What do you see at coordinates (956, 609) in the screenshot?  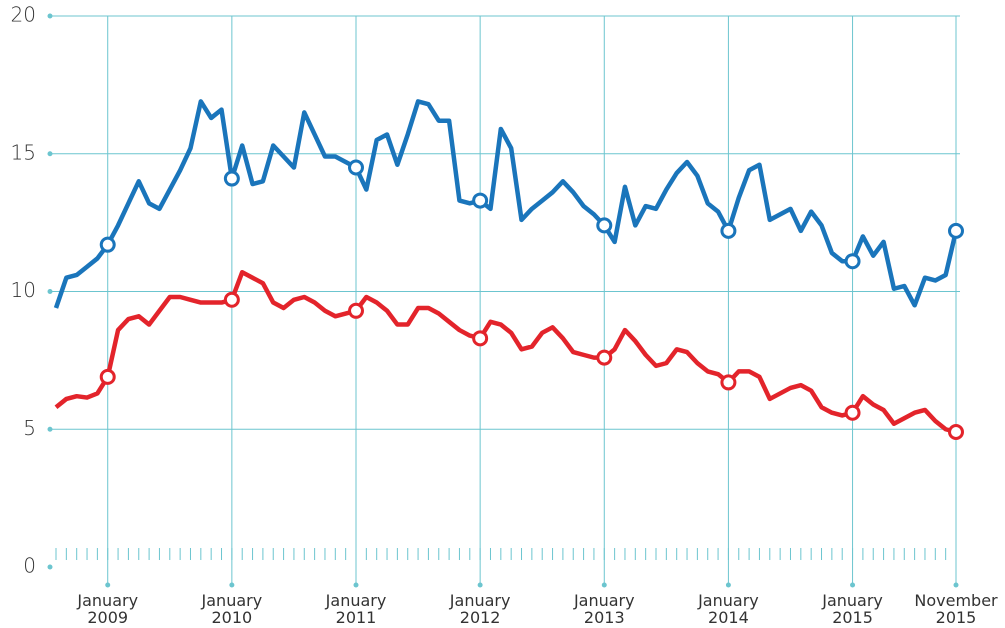 I see `x-tick-label: November 2015` at bounding box center [956, 609].